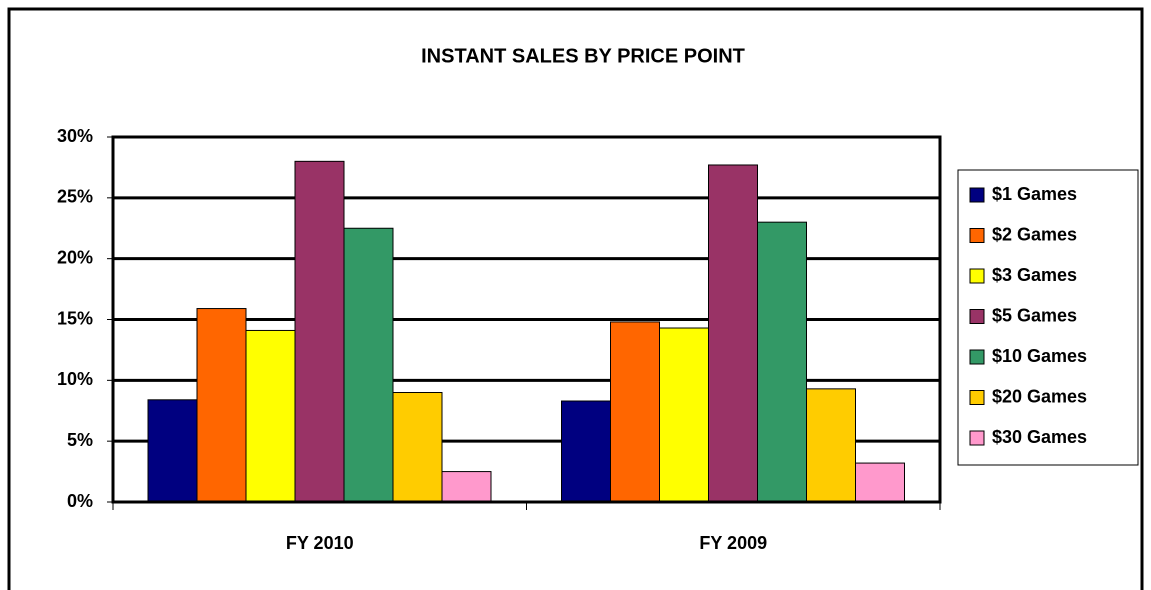 The width and height of the screenshot is (1151, 590). What do you see at coordinates (75, 318) in the screenshot?
I see `y-tick-label: 15%` at bounding box center [75, 318].